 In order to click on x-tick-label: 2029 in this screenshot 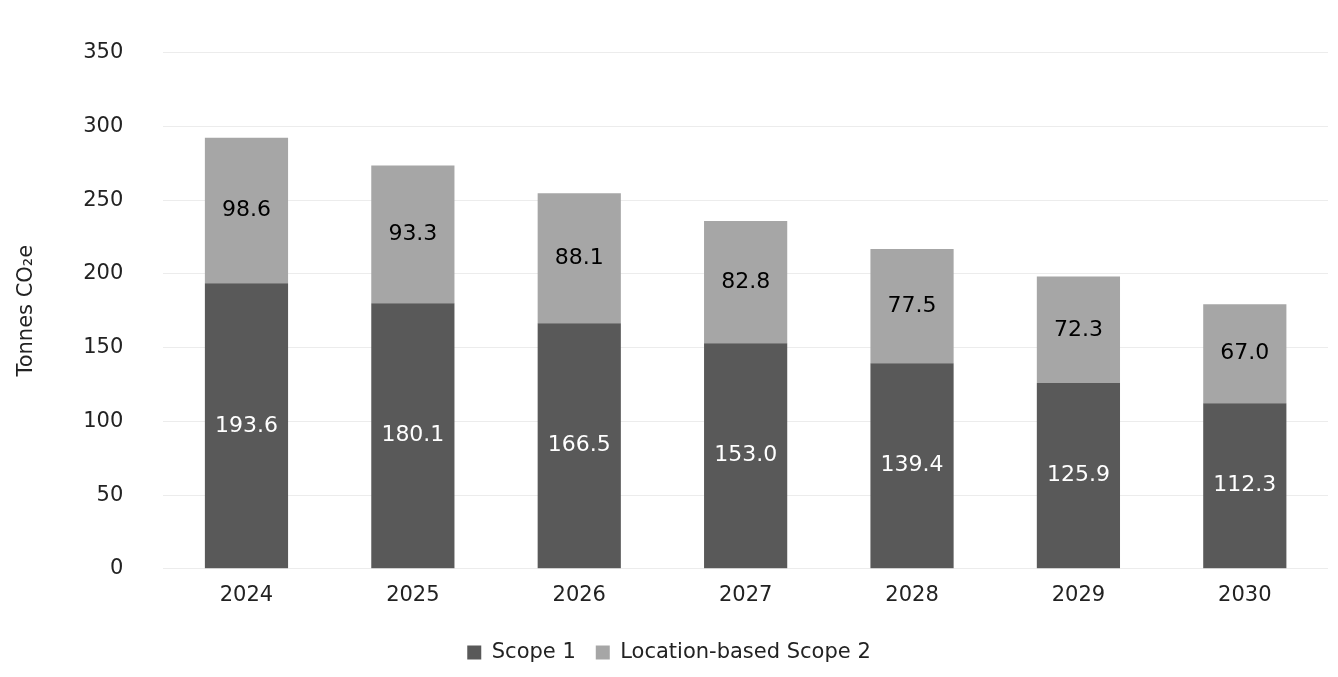, I will do `click(1078, 593)`.